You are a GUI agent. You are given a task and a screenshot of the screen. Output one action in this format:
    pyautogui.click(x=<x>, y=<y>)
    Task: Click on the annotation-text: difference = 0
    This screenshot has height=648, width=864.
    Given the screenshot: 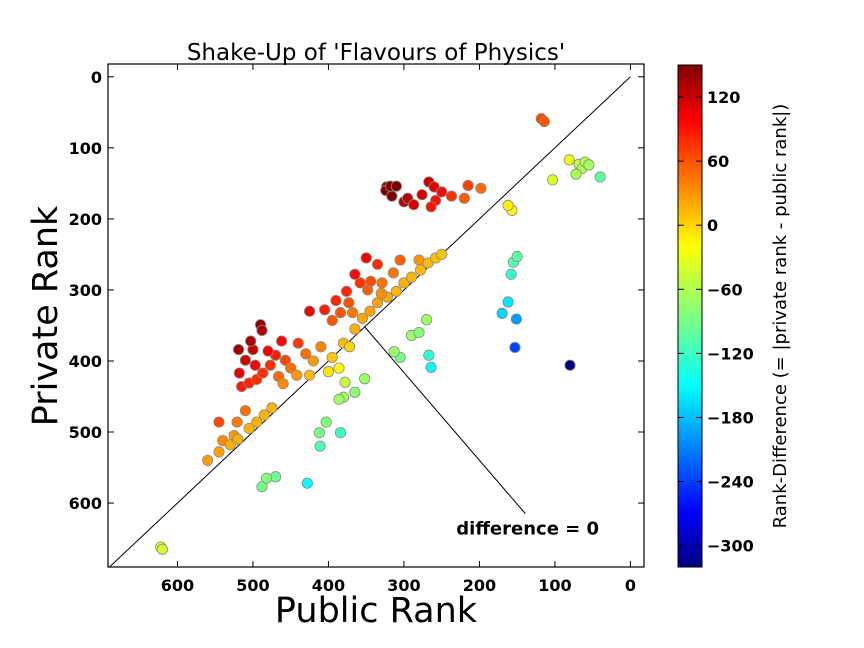 What is the action you would take?
    pyautogui.click(x=527, y=529)
    